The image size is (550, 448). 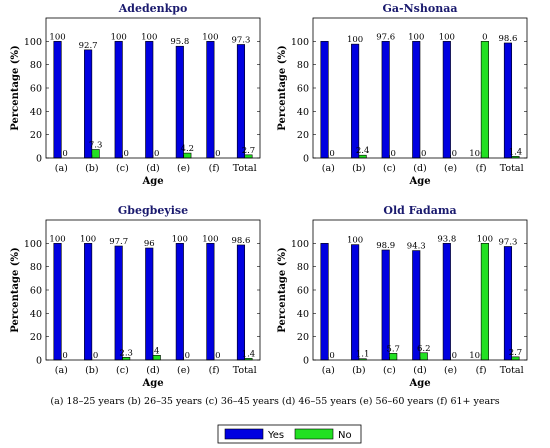 What do you see at coordinates (314, 434) in the screenshot?
I see `legend-swatch-no` at bounding box center [314, 434].